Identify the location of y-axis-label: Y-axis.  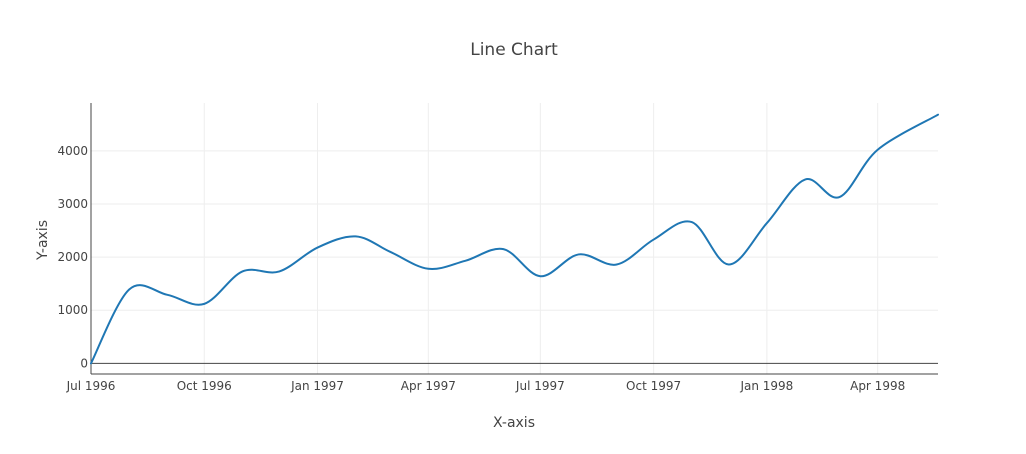
(43, 240).